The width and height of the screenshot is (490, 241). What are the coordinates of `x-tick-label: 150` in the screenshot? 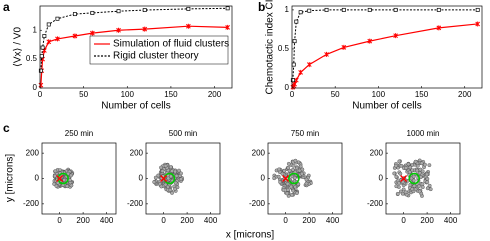 It's located at (422, 94).